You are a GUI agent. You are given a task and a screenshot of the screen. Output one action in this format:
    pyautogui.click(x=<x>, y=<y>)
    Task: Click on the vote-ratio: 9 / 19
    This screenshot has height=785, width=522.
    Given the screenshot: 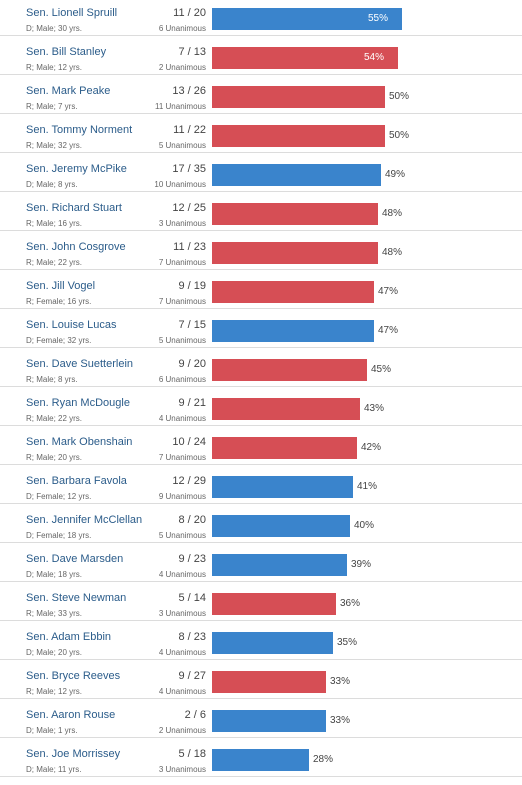 What is the action you would take?
    pyautogui.click(x=192, y=286)
    